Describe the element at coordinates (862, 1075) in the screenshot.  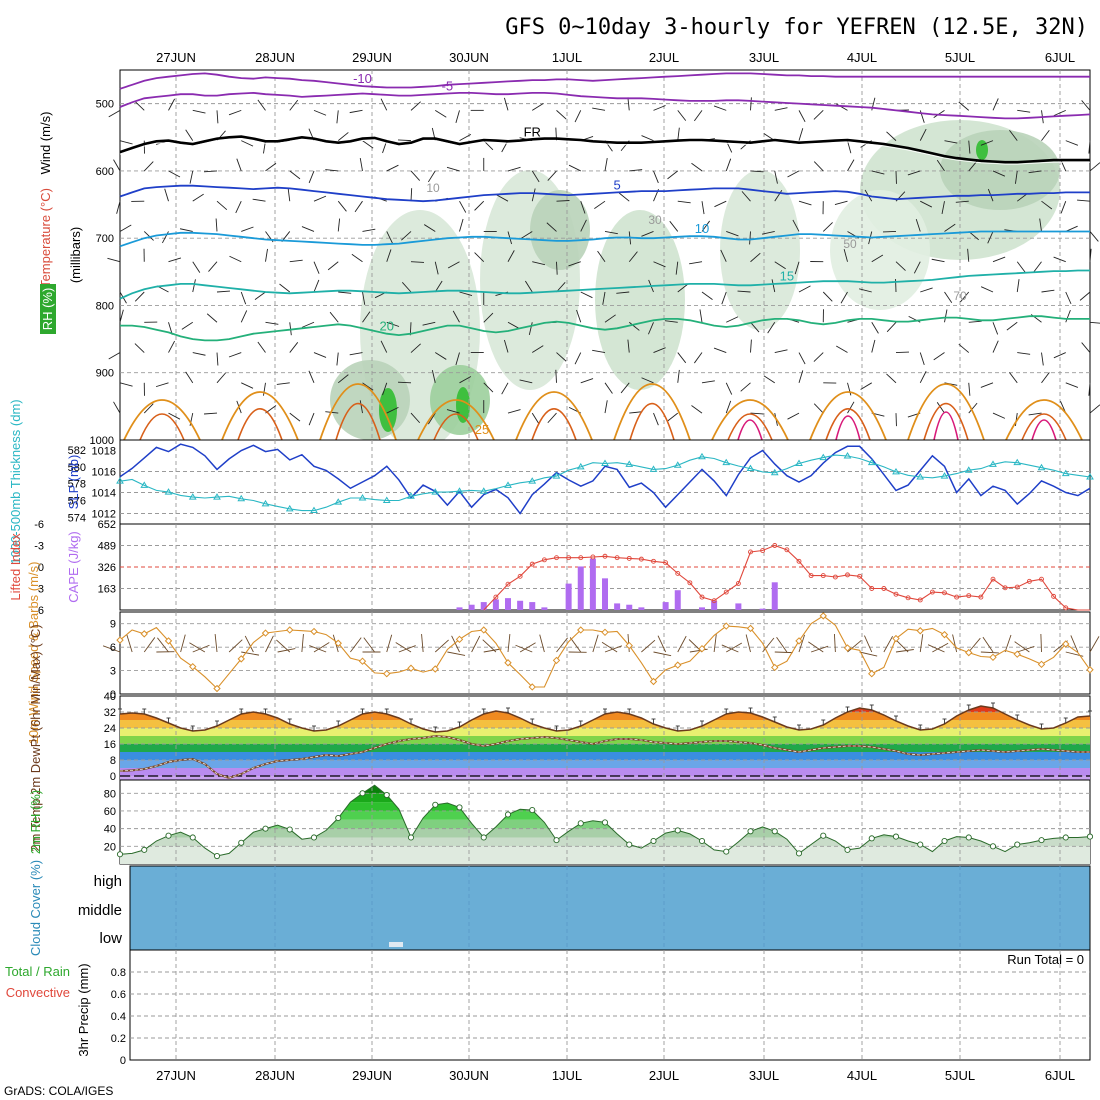
I see `date-bottom-7: 4JUL` at that location.